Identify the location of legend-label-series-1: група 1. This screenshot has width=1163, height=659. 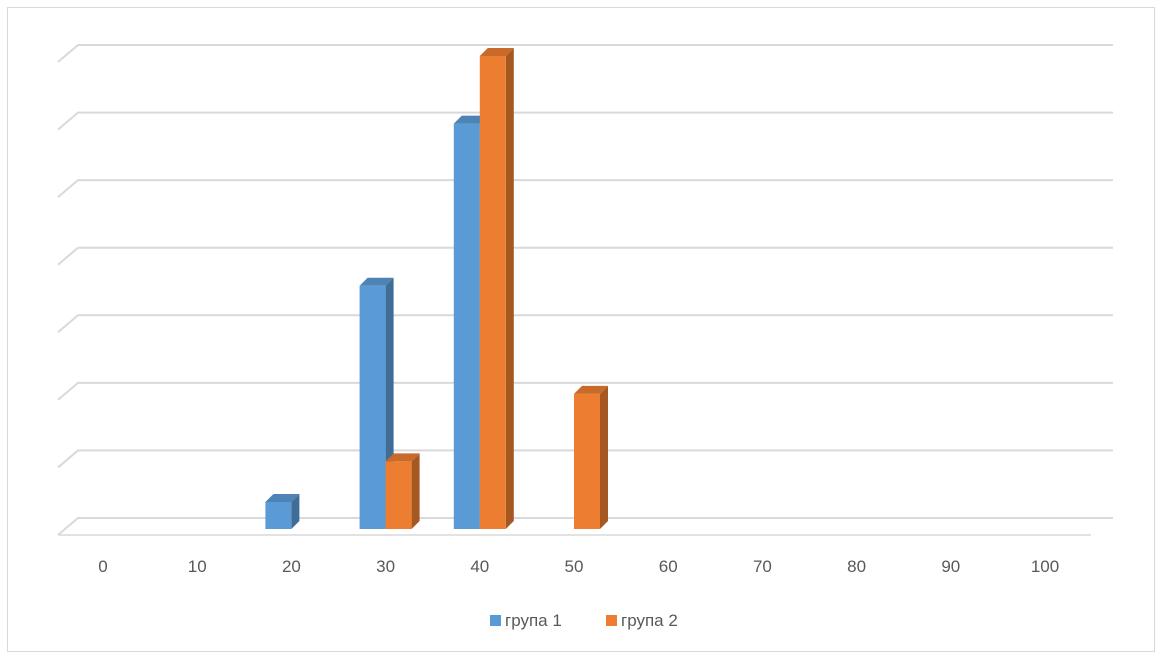
(533, 620).